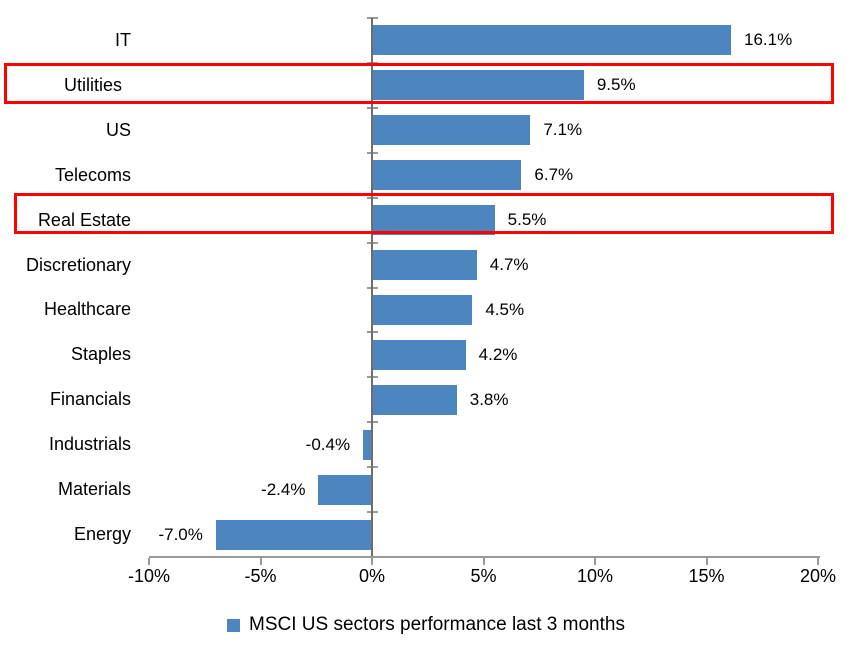 Image resolution: width=852 pixels, height=651 pixels. I want to click on value-label-financials: 3.8%, so click(489, 399).